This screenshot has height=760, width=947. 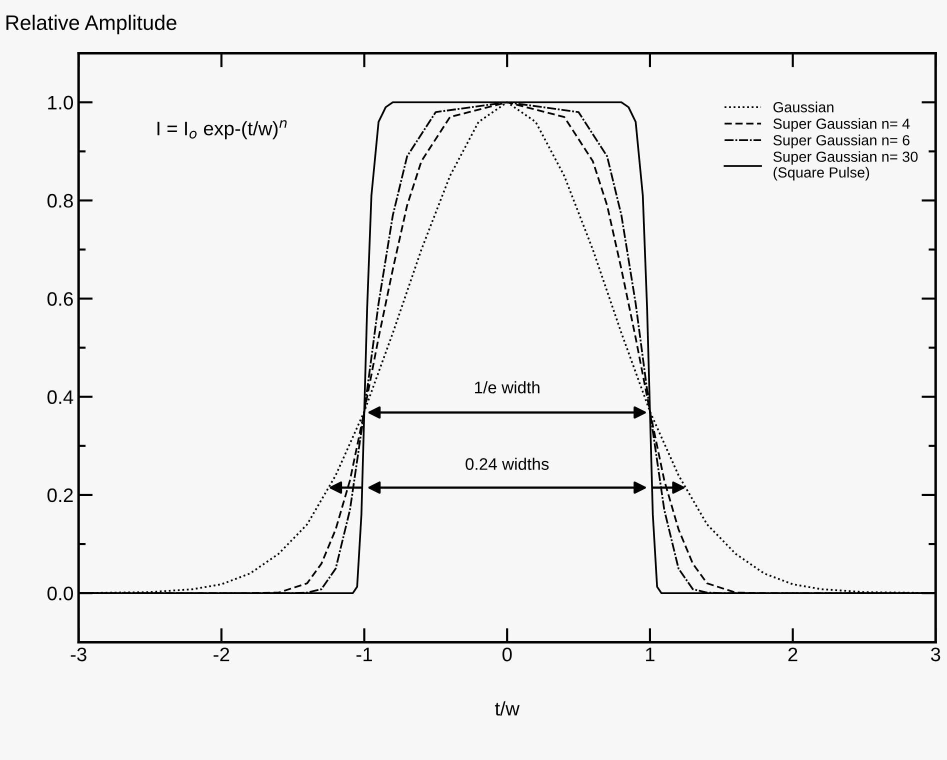 I want to click on x-tick-label: 0, so click(x=507, y=655).